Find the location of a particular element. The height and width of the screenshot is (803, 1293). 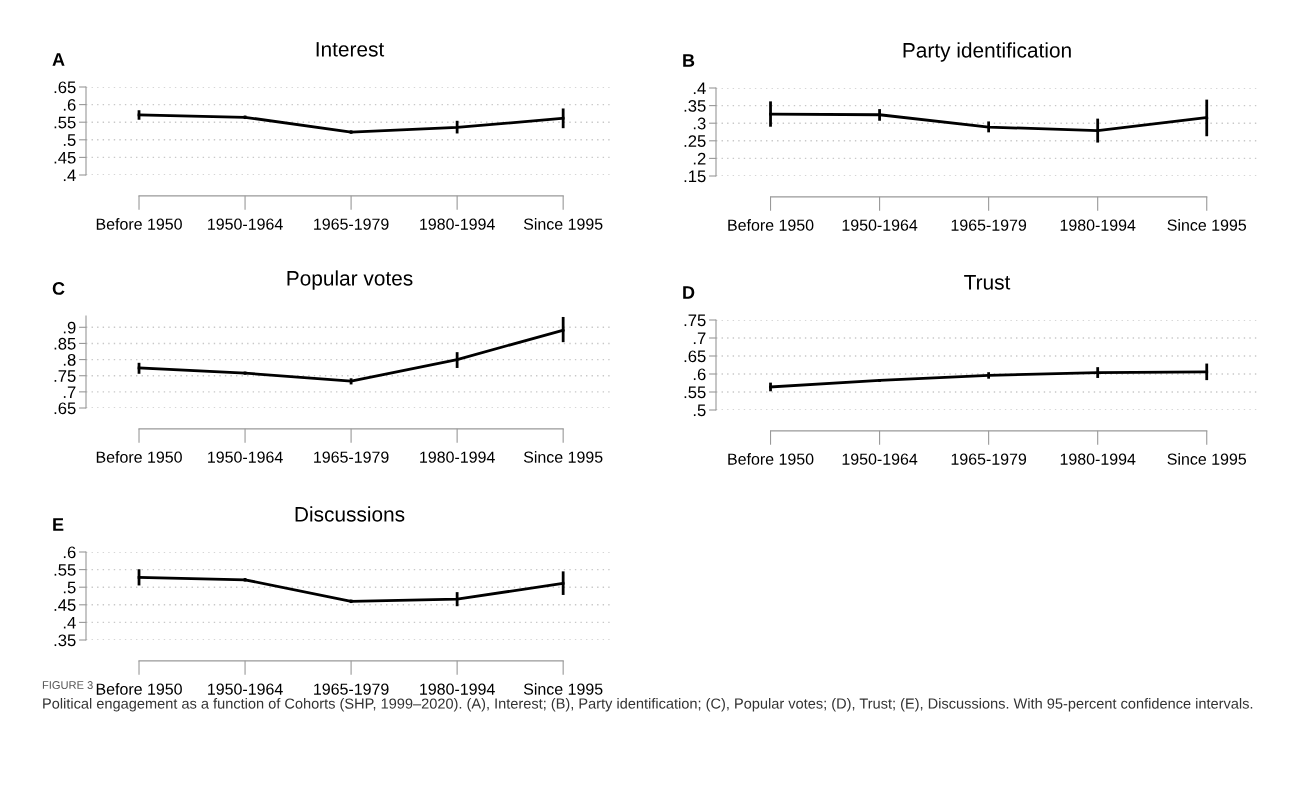

y-tick-label: .3 is located at coordinates (699, 123).